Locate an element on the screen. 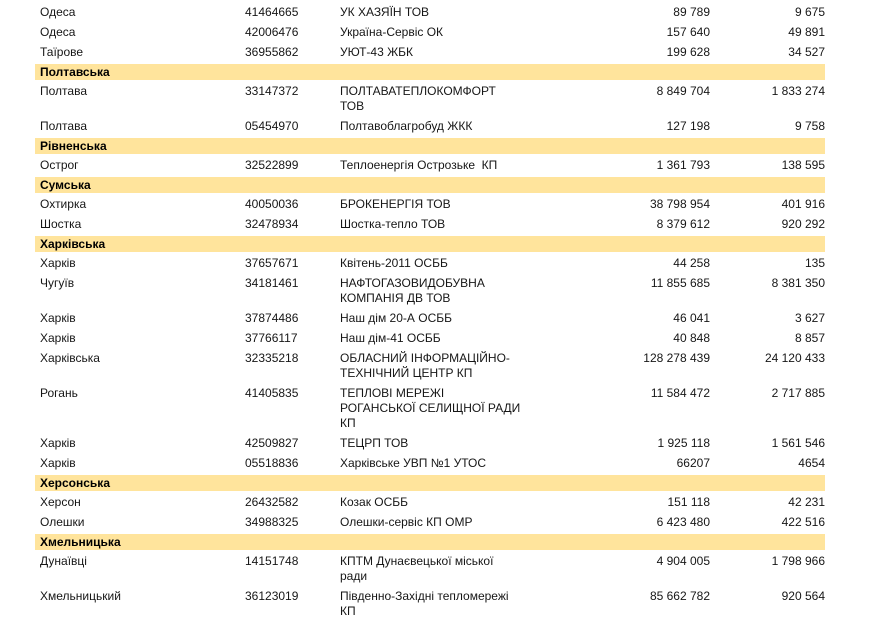  company-cell: Україна-Сервіс ОК is located at coordinates (392, 31).